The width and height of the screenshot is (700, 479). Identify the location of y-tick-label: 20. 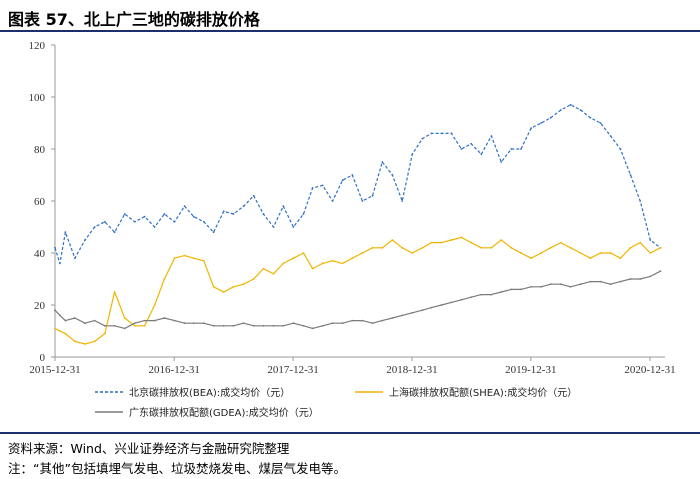
(40, 306).